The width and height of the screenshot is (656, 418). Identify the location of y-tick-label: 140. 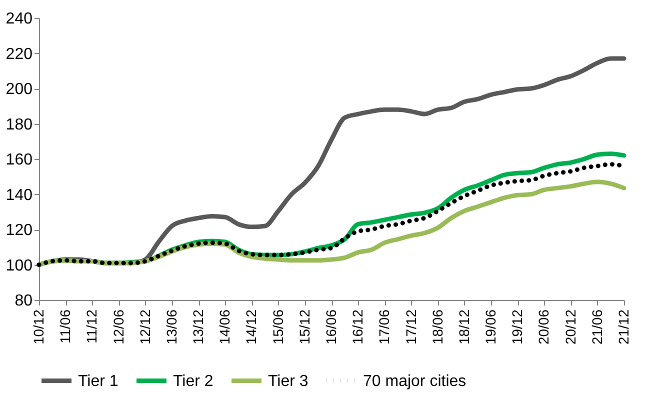
(19, 195).